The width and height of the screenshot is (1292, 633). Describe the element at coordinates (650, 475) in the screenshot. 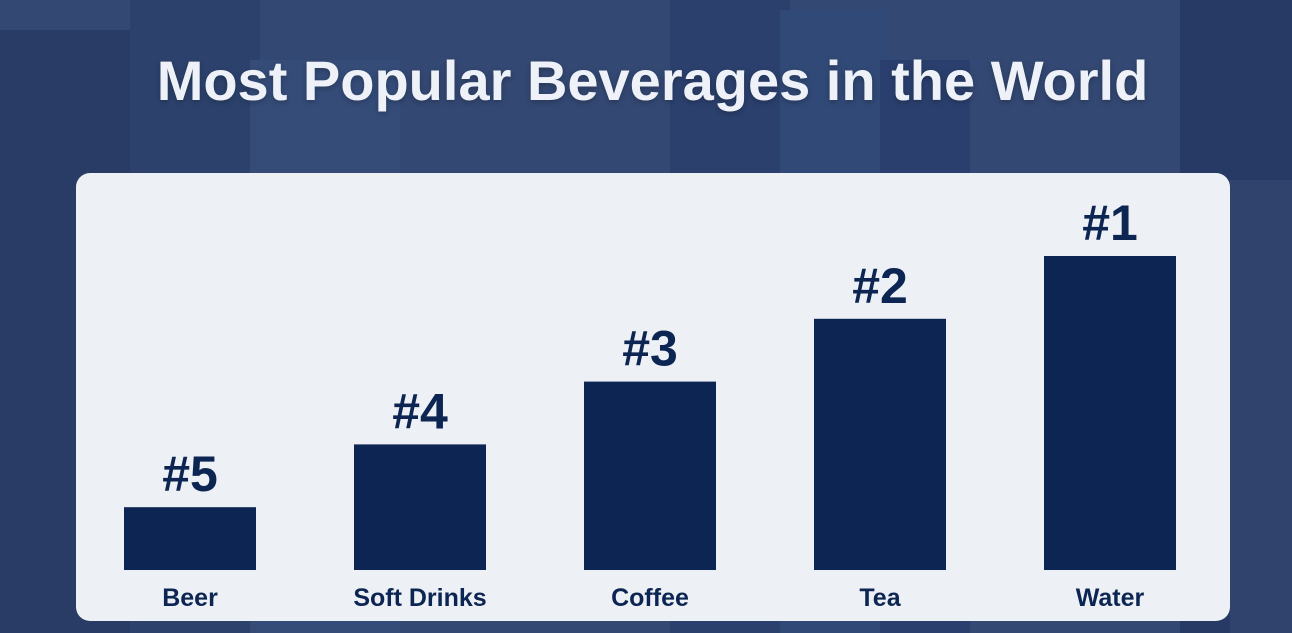

I see `bar-coffee` at that location.